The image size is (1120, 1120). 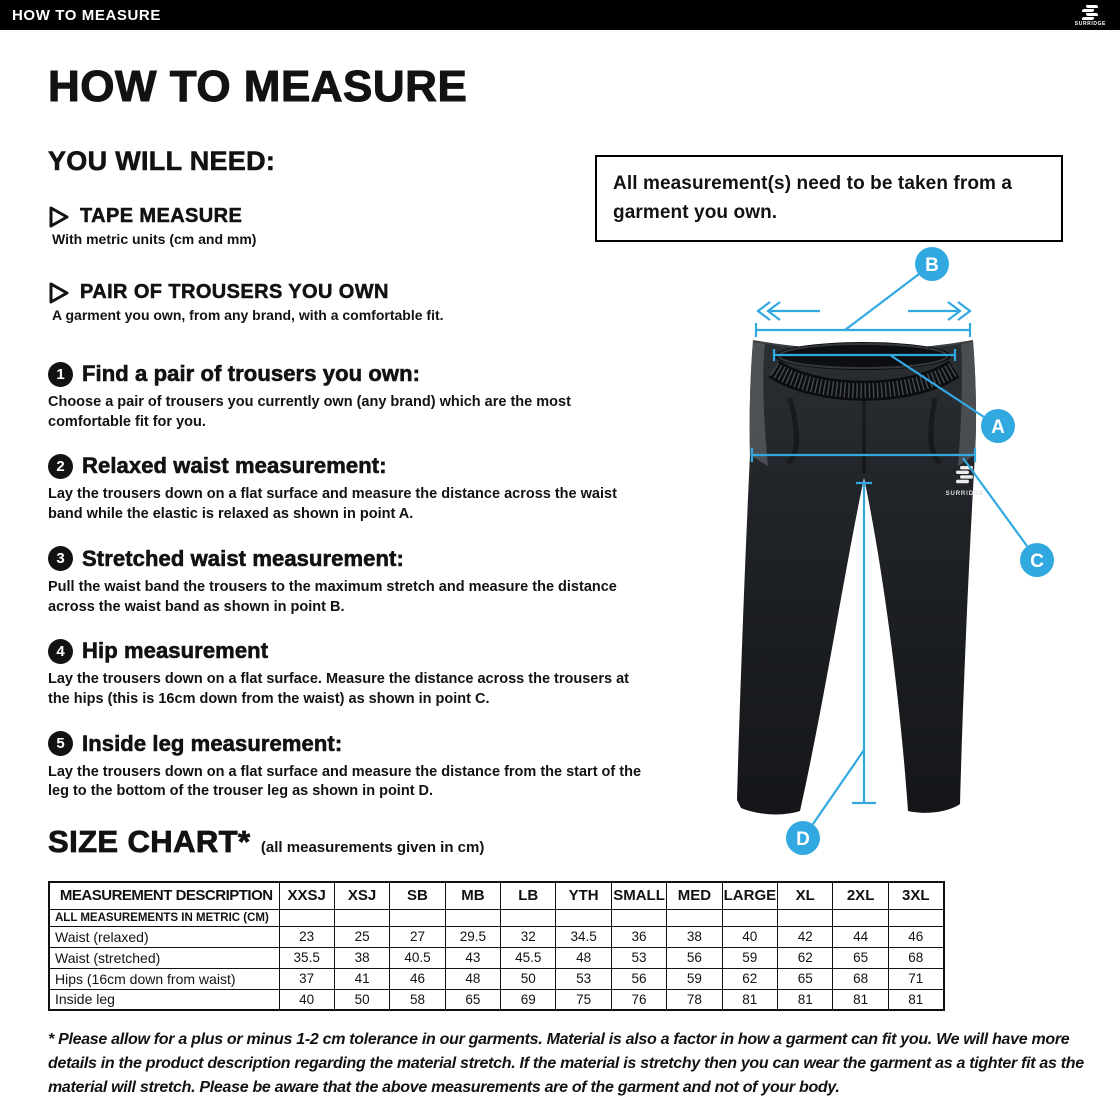 I want to click on cell: 56, so click(x=694, y=957).